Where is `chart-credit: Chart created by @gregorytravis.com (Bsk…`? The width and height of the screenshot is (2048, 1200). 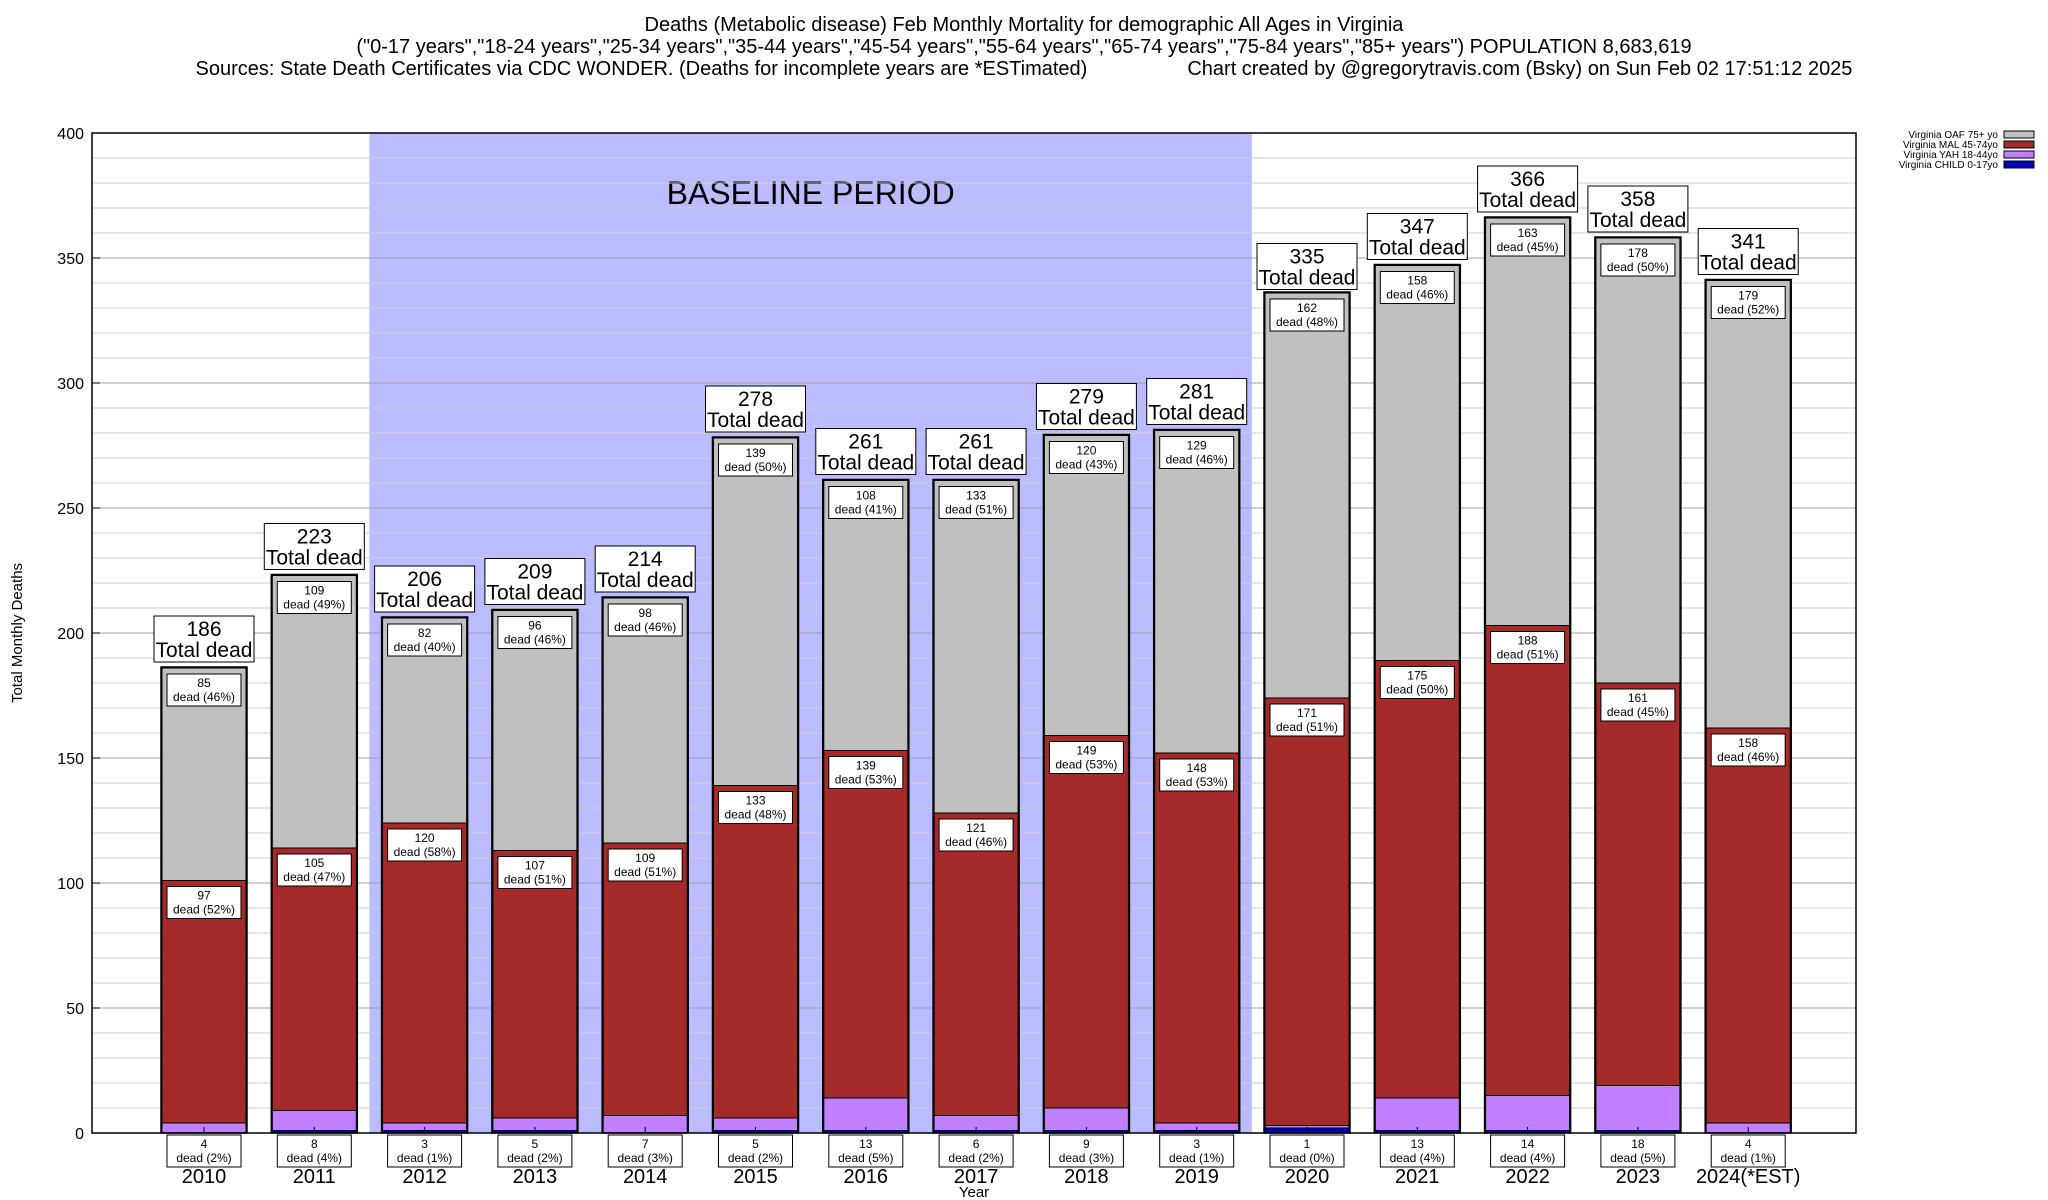 chart-credit: Chart created by @gregorytravis.com (Bsk… is located at coordinates (1520, 69).